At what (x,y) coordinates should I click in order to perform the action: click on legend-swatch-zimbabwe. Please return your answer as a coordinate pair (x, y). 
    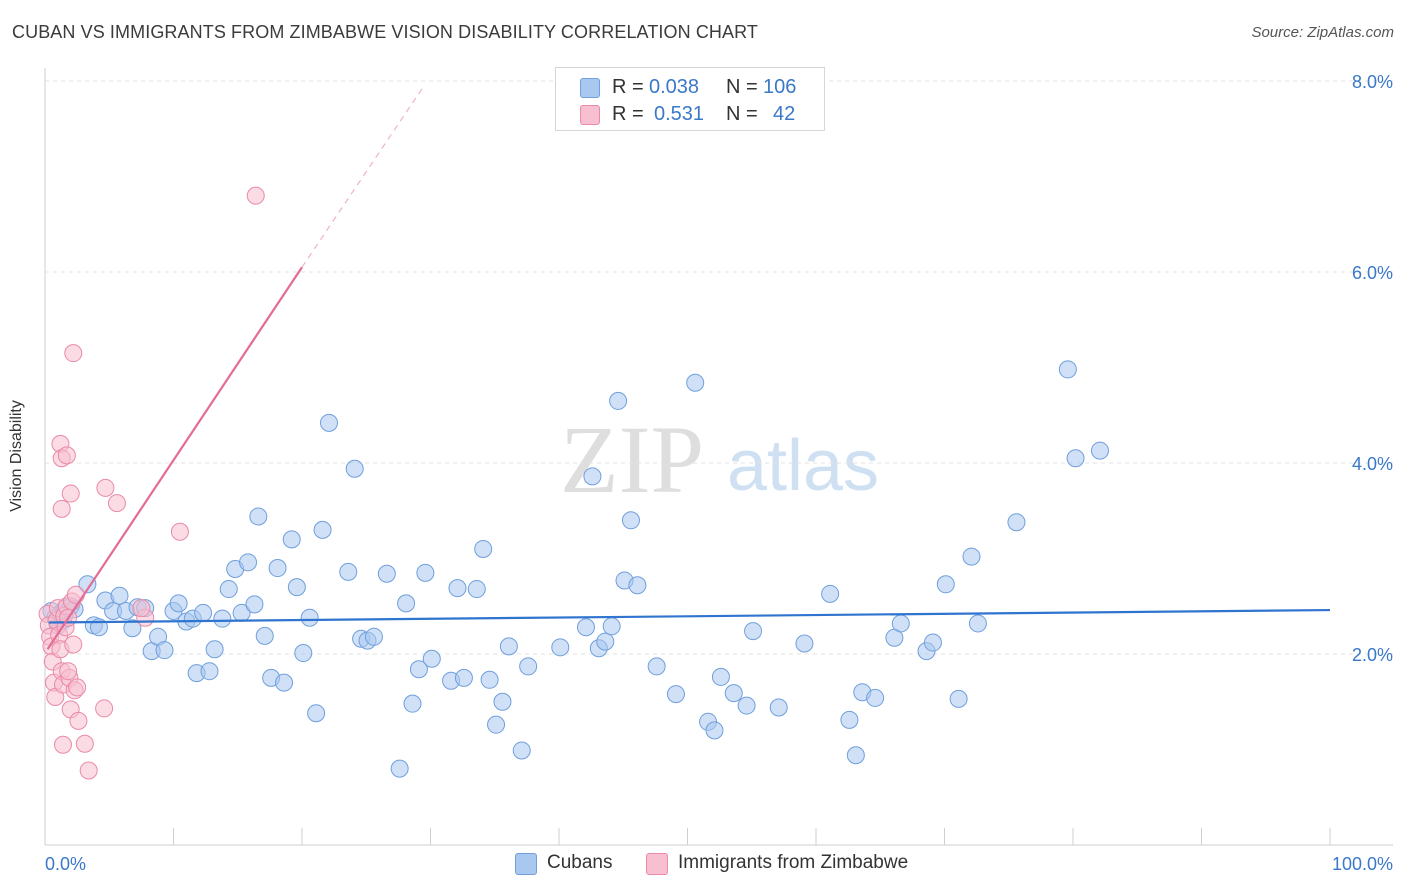
    Looking at the image, I should click on (590, 115).